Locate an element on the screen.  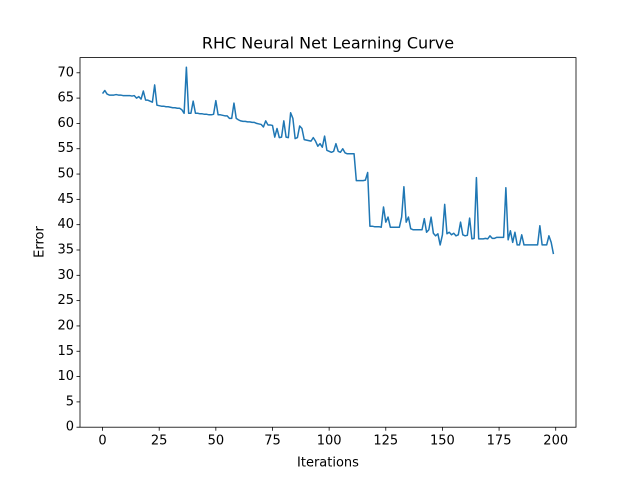
chart-title: RHC Neural Net Learning Curve is located at coordinates (328, 43).